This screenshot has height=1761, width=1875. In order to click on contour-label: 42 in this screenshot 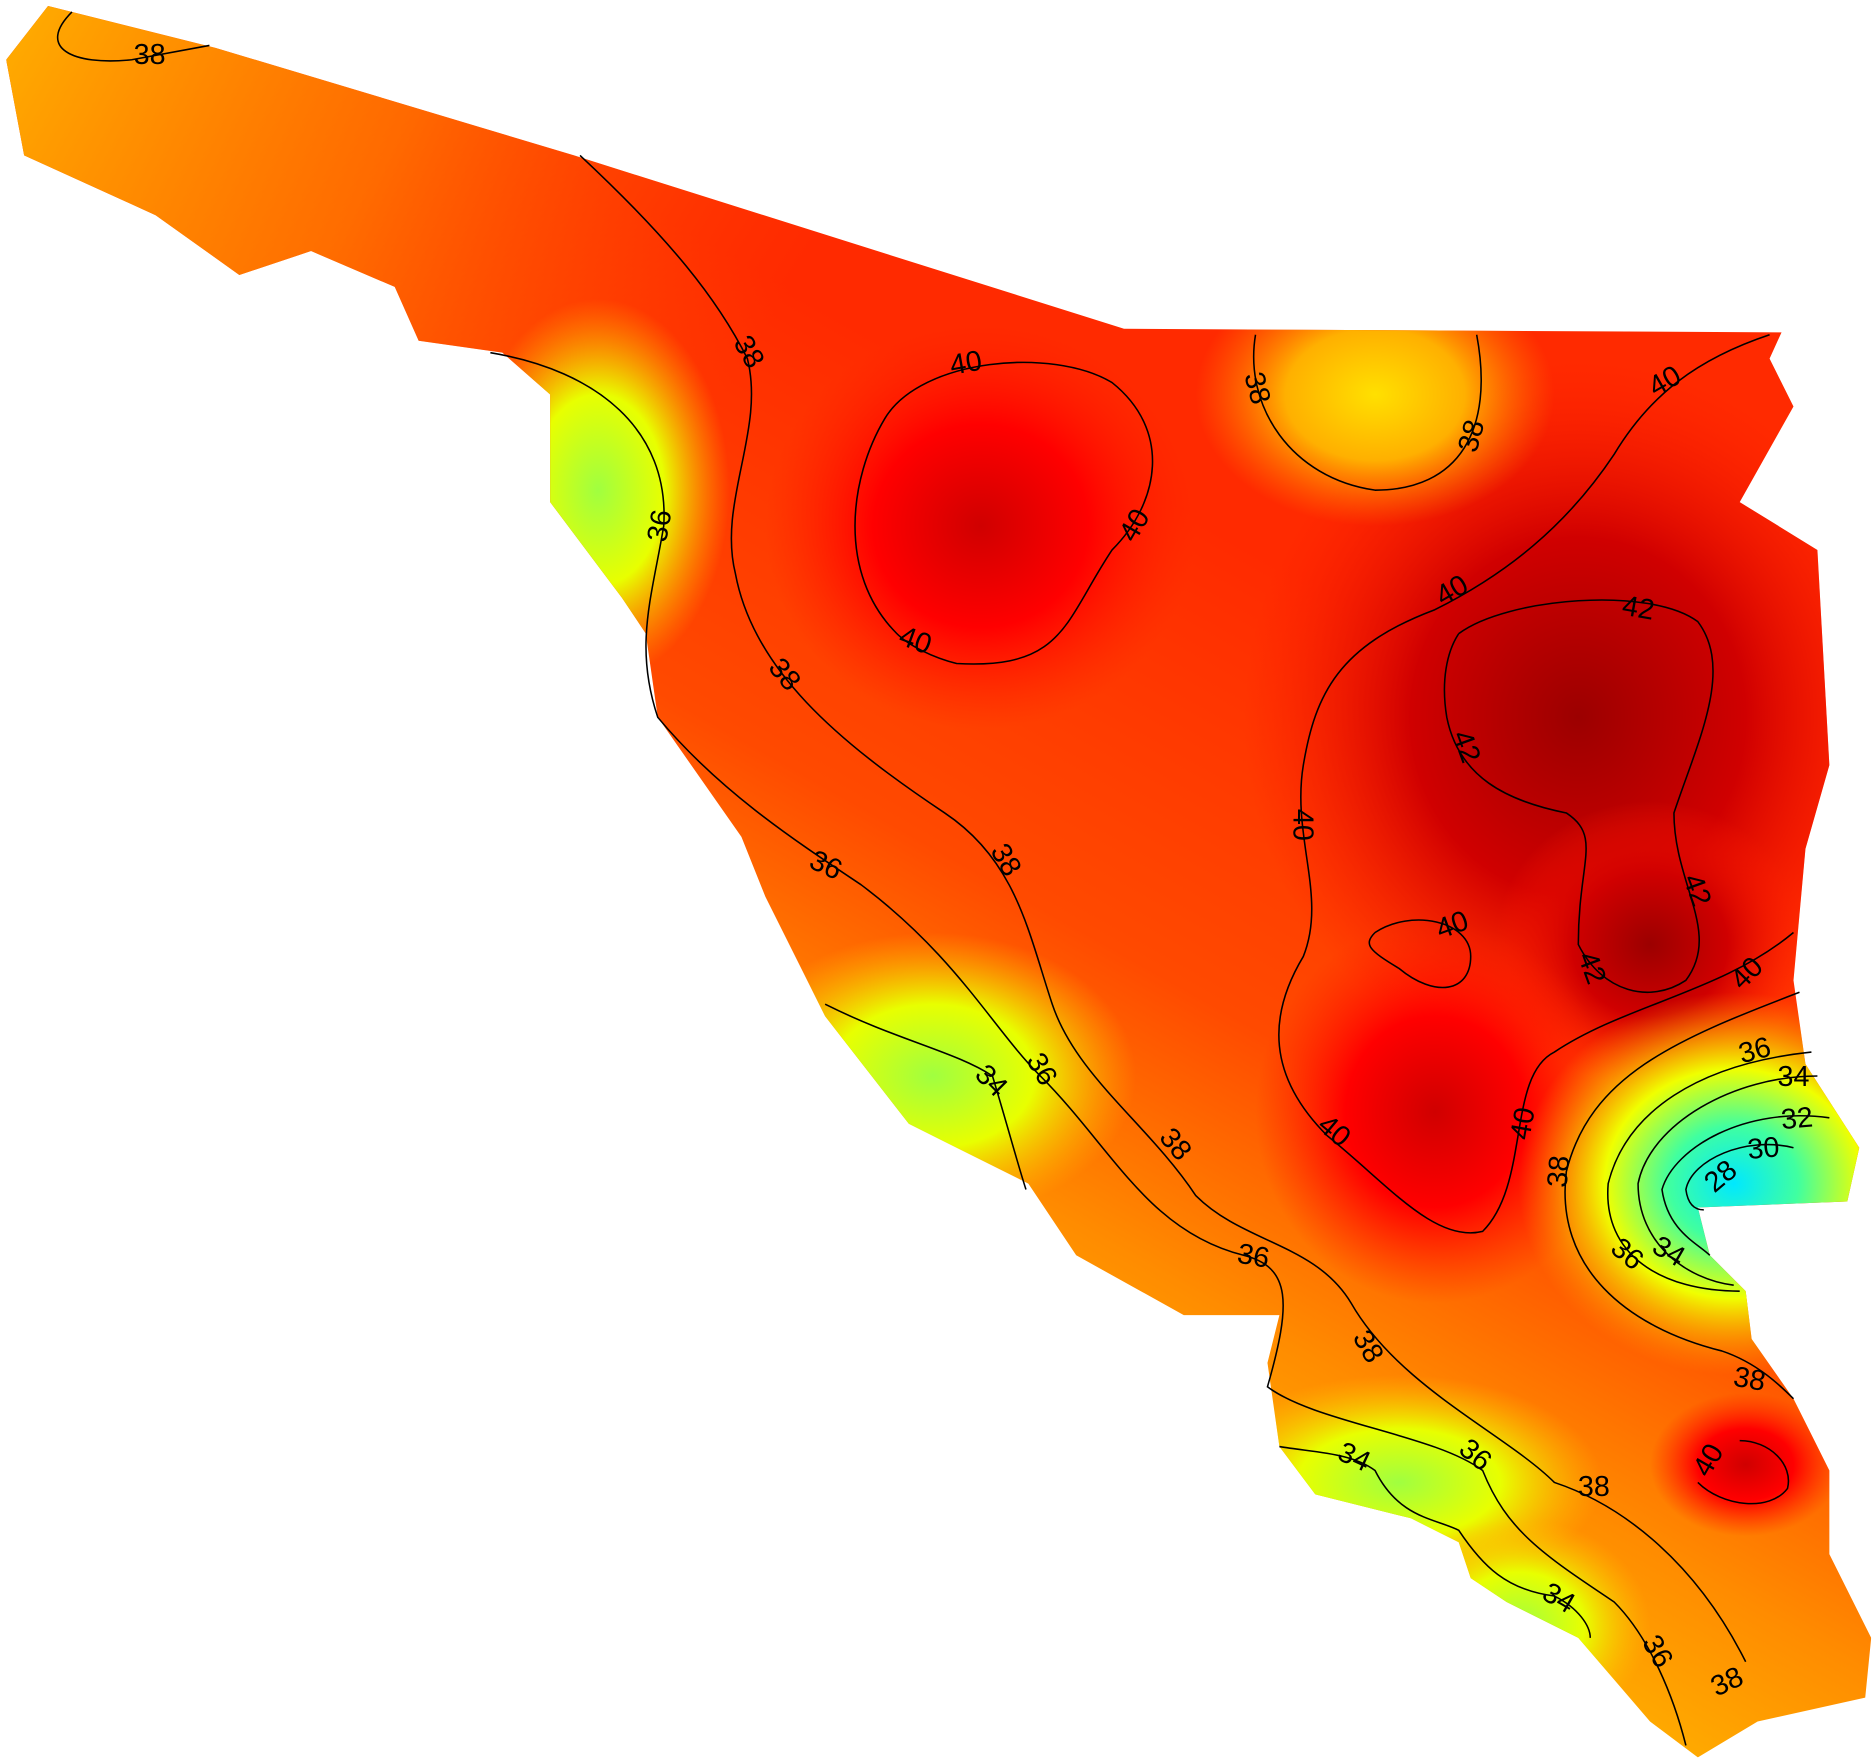, I will do `click(1638, 608)`.